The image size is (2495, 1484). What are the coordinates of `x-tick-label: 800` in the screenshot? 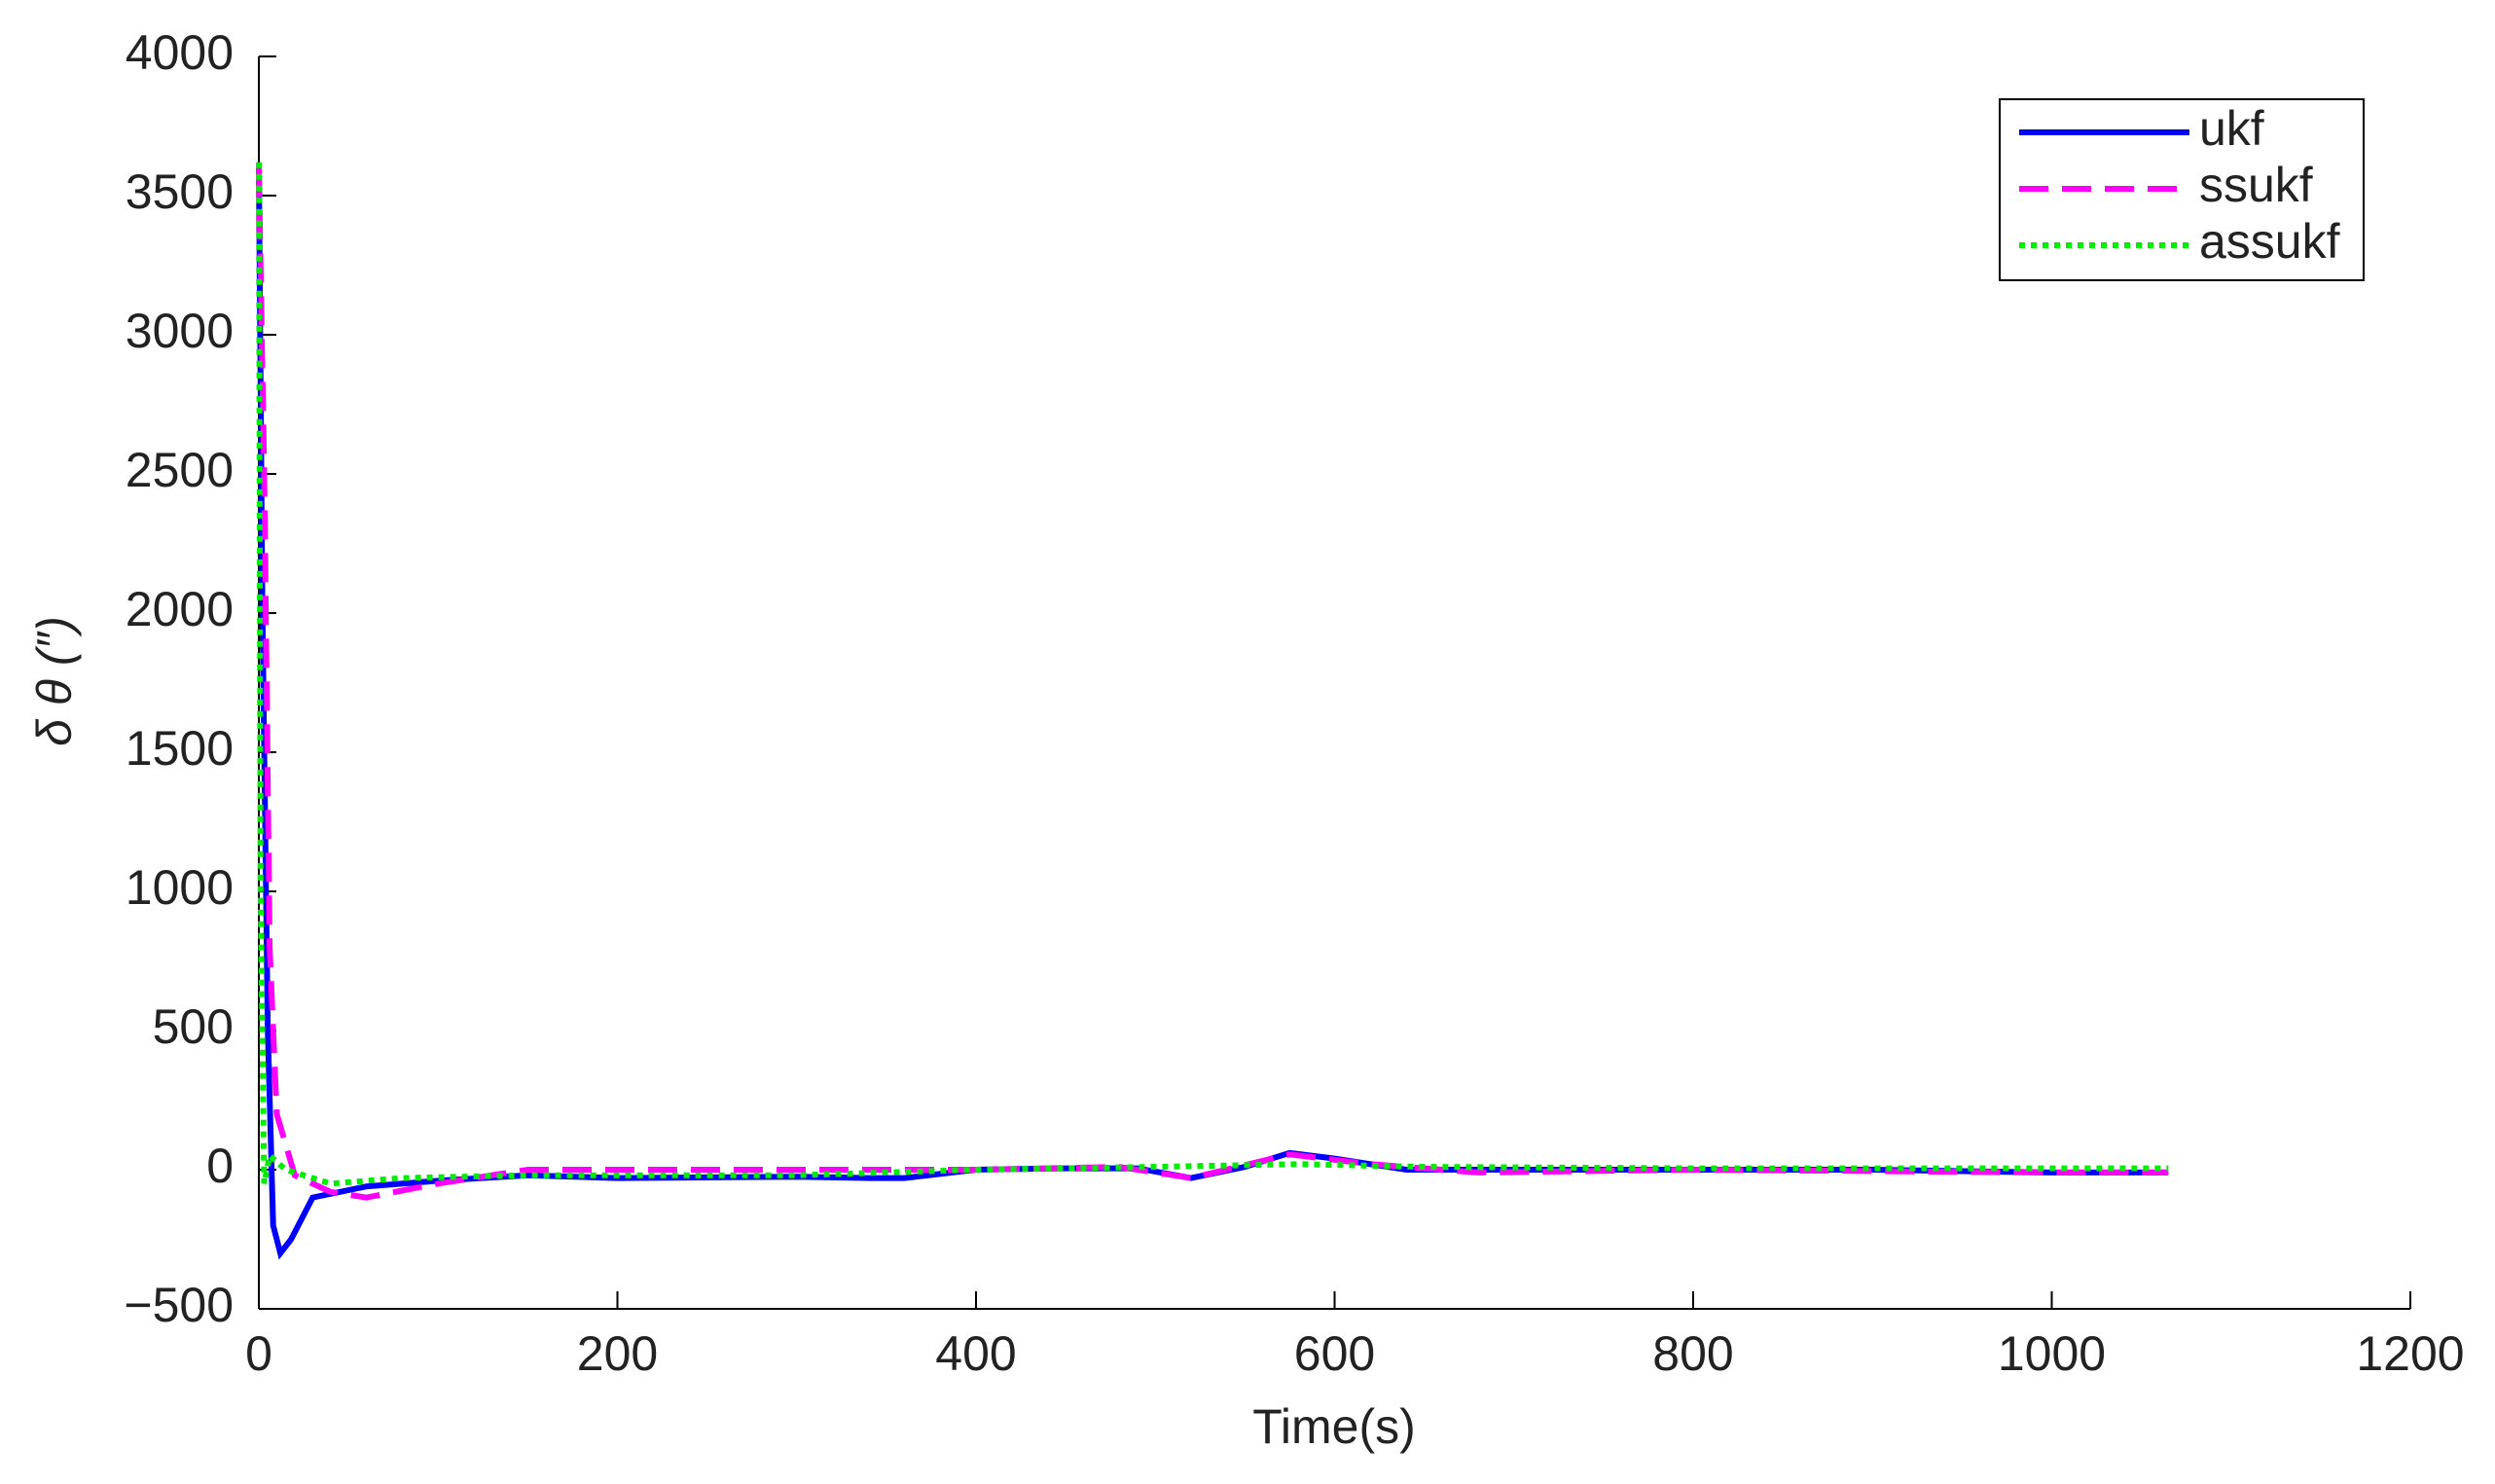 It's located at (1693, 1353).